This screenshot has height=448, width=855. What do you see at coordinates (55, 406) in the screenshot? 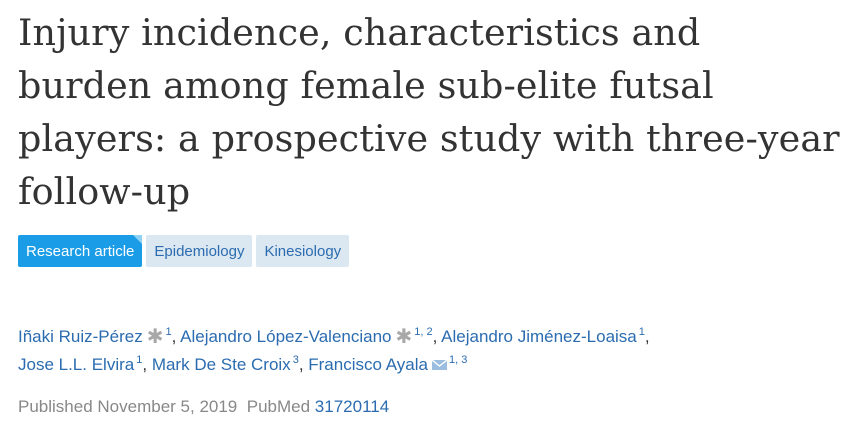
I see `published-label: Published` at bounding box center [55, 406].